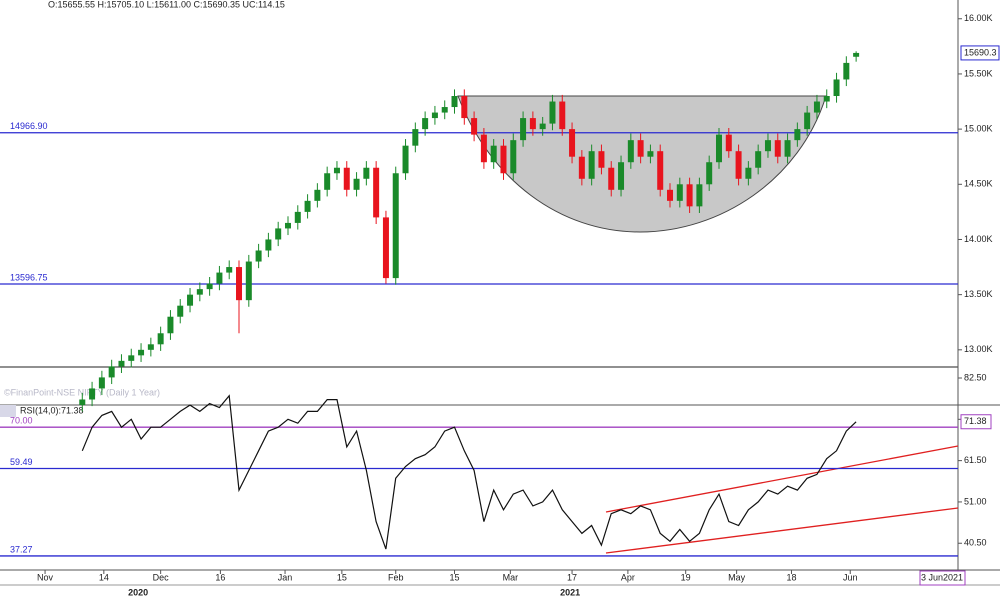 The height and width of the screenshot is (600, 1000). I want to click on x-tick-label: Jun, so click(850, 577).